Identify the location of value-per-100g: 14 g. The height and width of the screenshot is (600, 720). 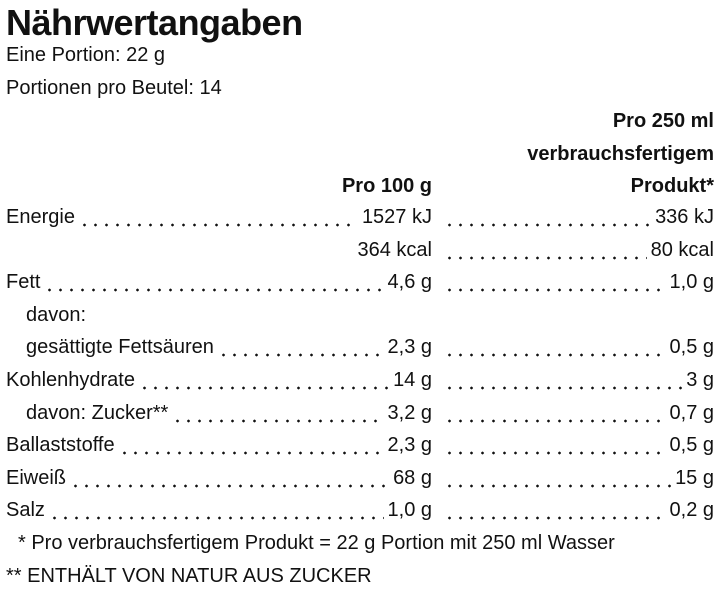
(412, 380).